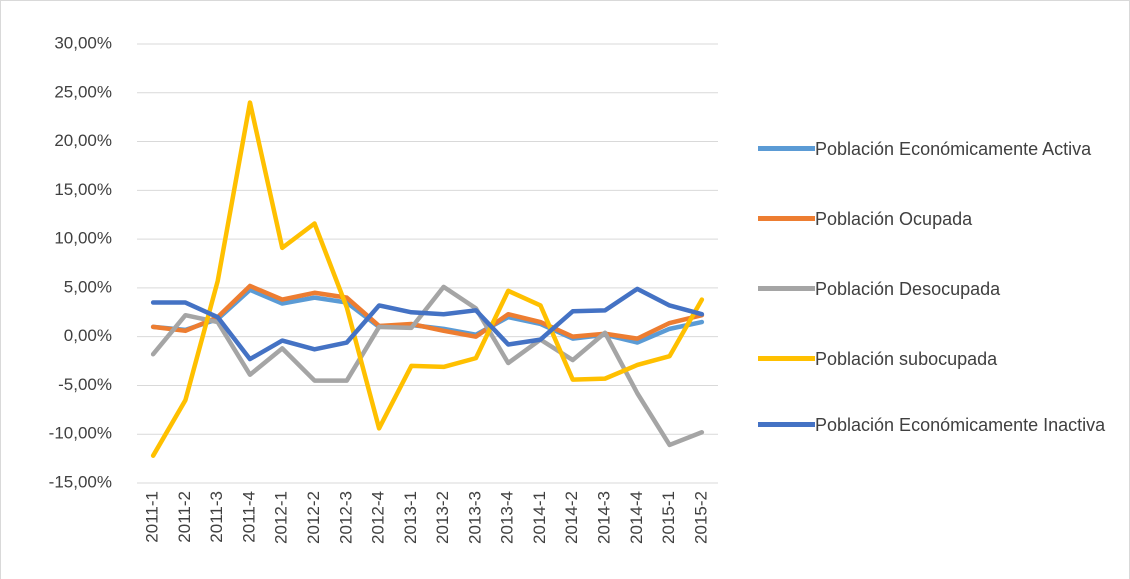 The width and height of the screenshot is (1130, 579). What do you see at coordinates (184, 517) in the screenshot?
I see `x-tick-label: 2011-2` at bounding box center [184, 517].